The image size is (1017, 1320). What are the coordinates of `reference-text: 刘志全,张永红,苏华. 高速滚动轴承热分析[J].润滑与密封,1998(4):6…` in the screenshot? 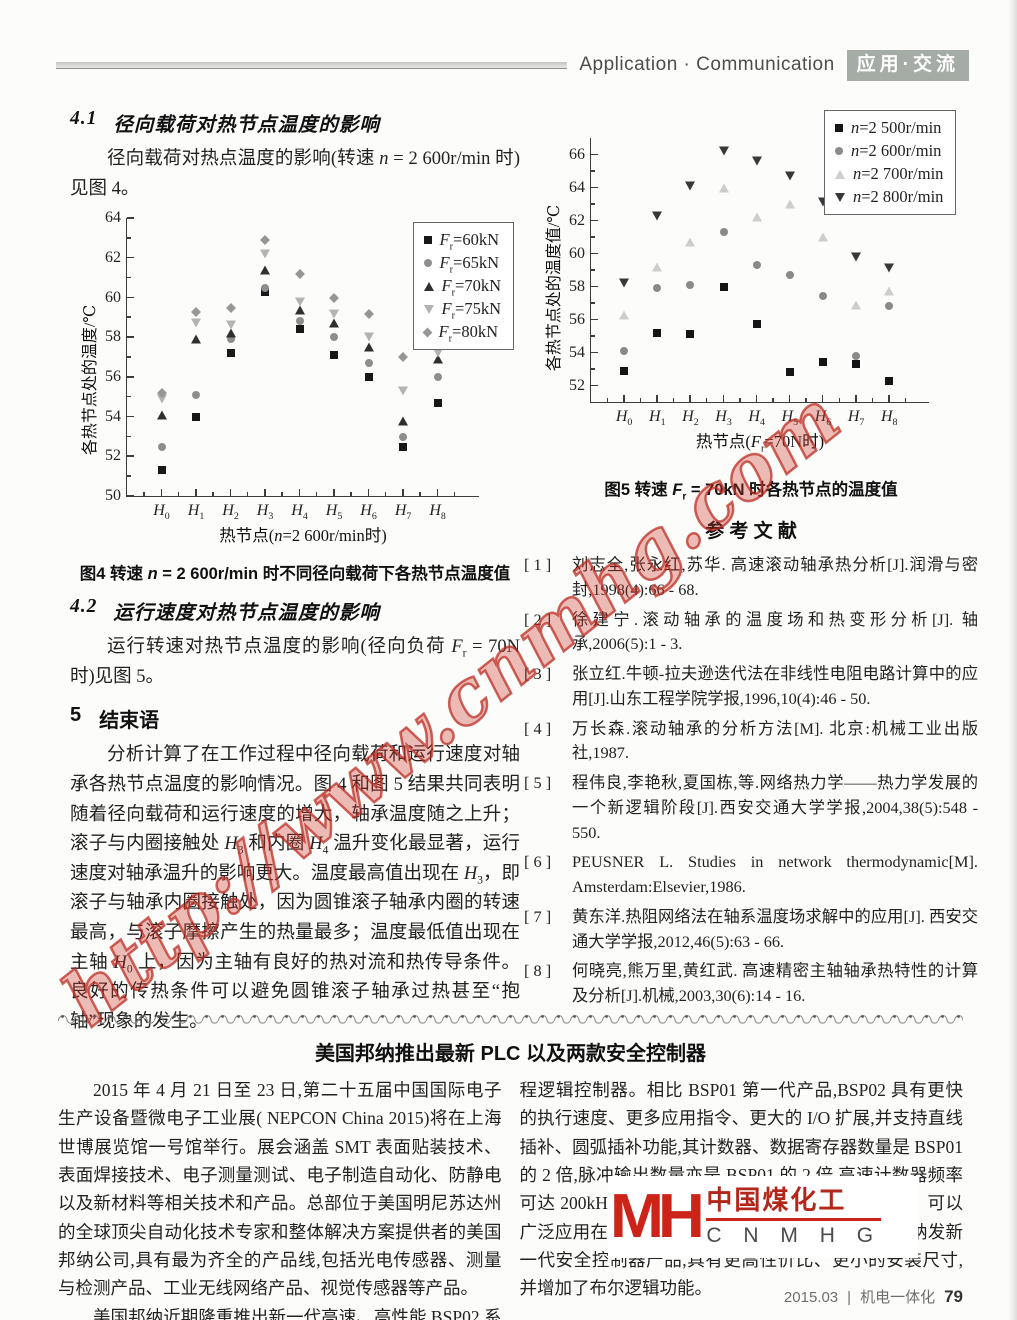 It's located at (775, 577).